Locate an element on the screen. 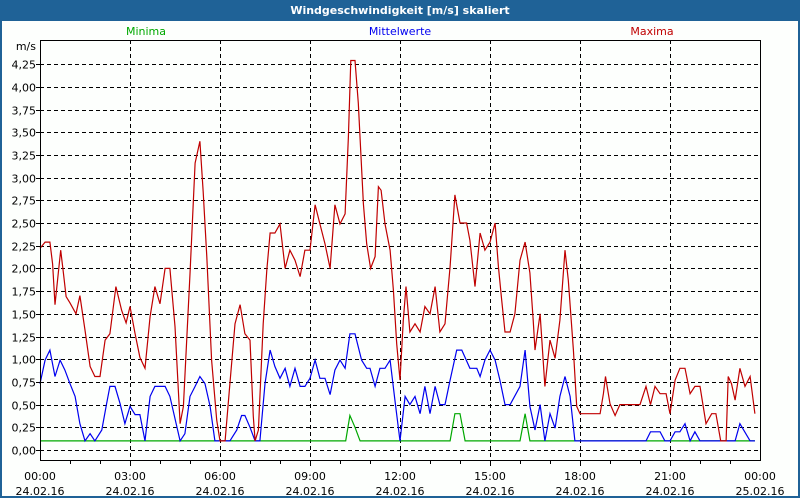 This screenshot has height=500, width=800. x-tick-label-time: 06:00 is located at coordinates (220, 476).